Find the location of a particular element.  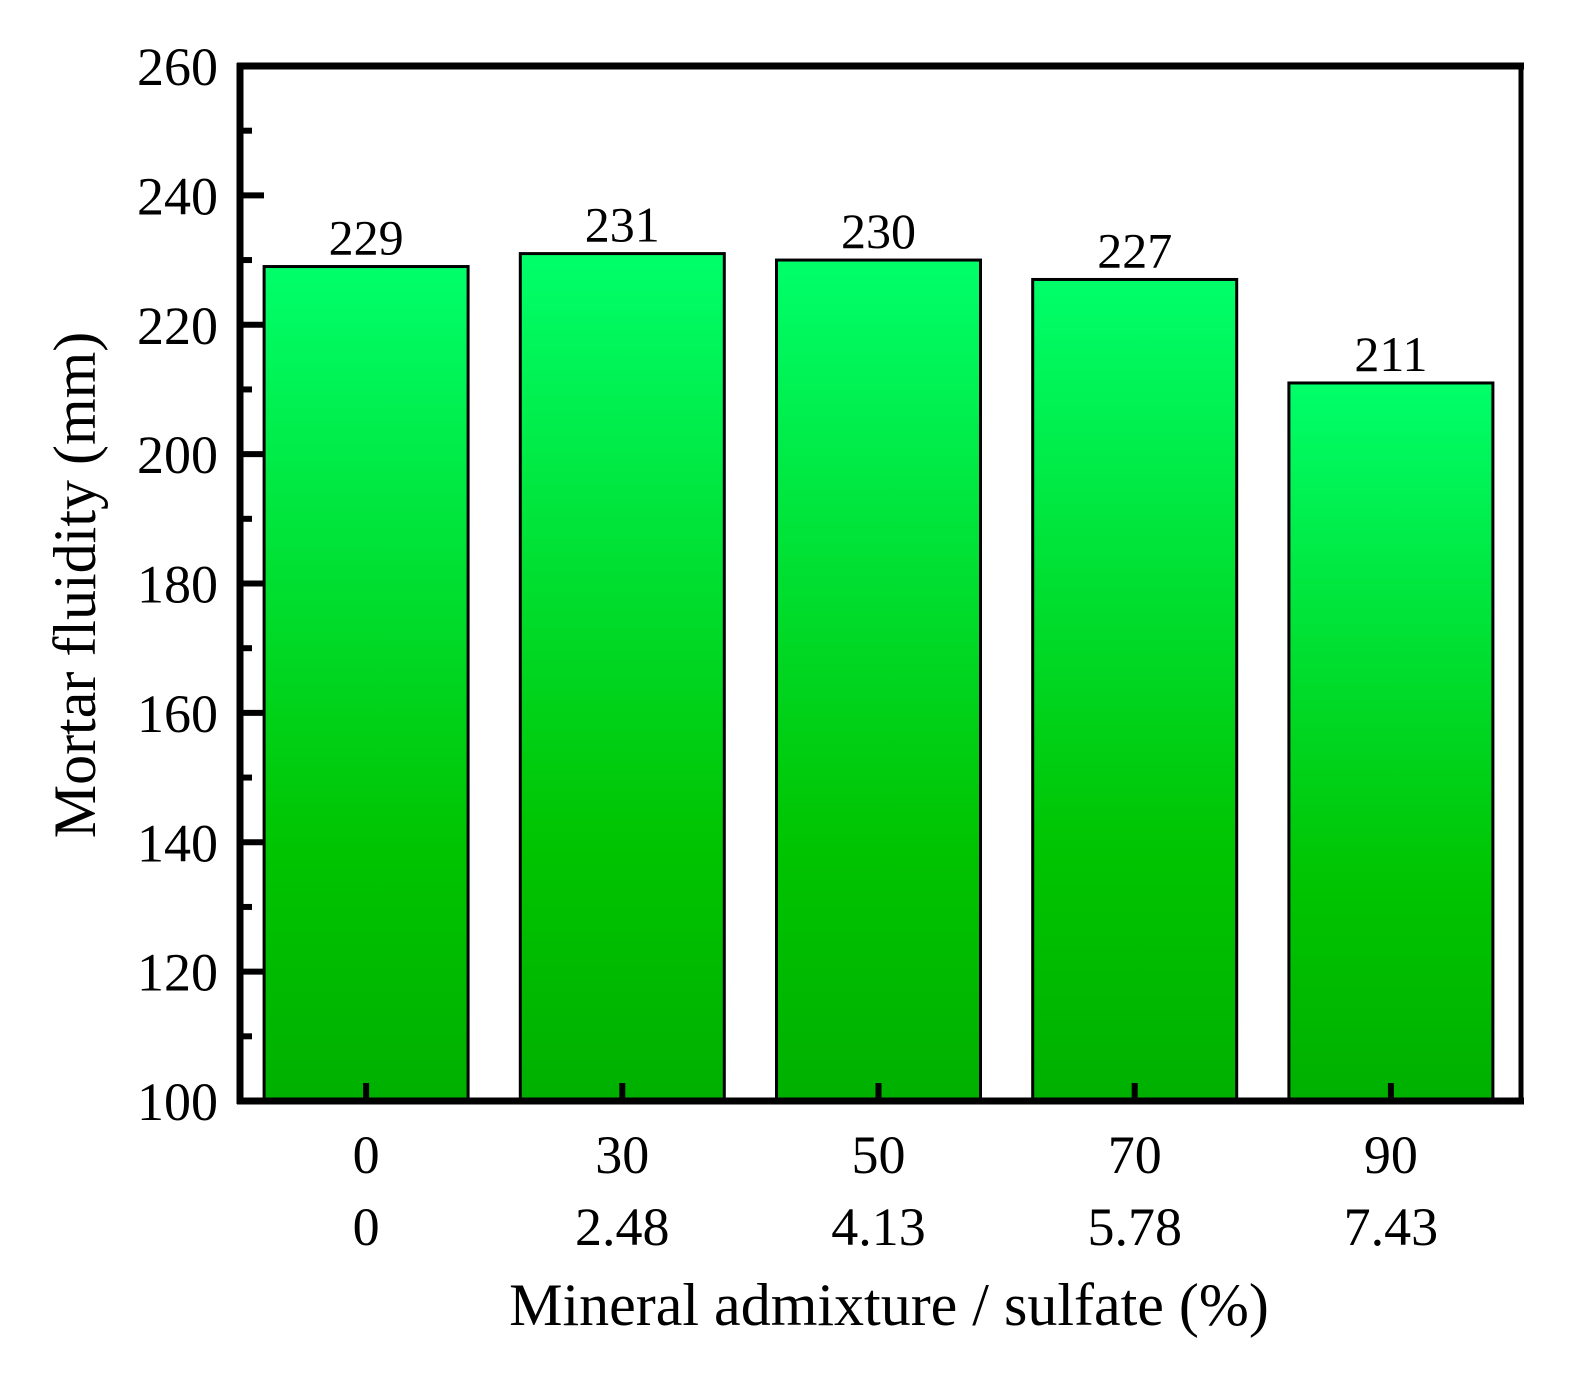

x-tick-label-sulfate: 4.13 is located at coordinates (878, 1227).